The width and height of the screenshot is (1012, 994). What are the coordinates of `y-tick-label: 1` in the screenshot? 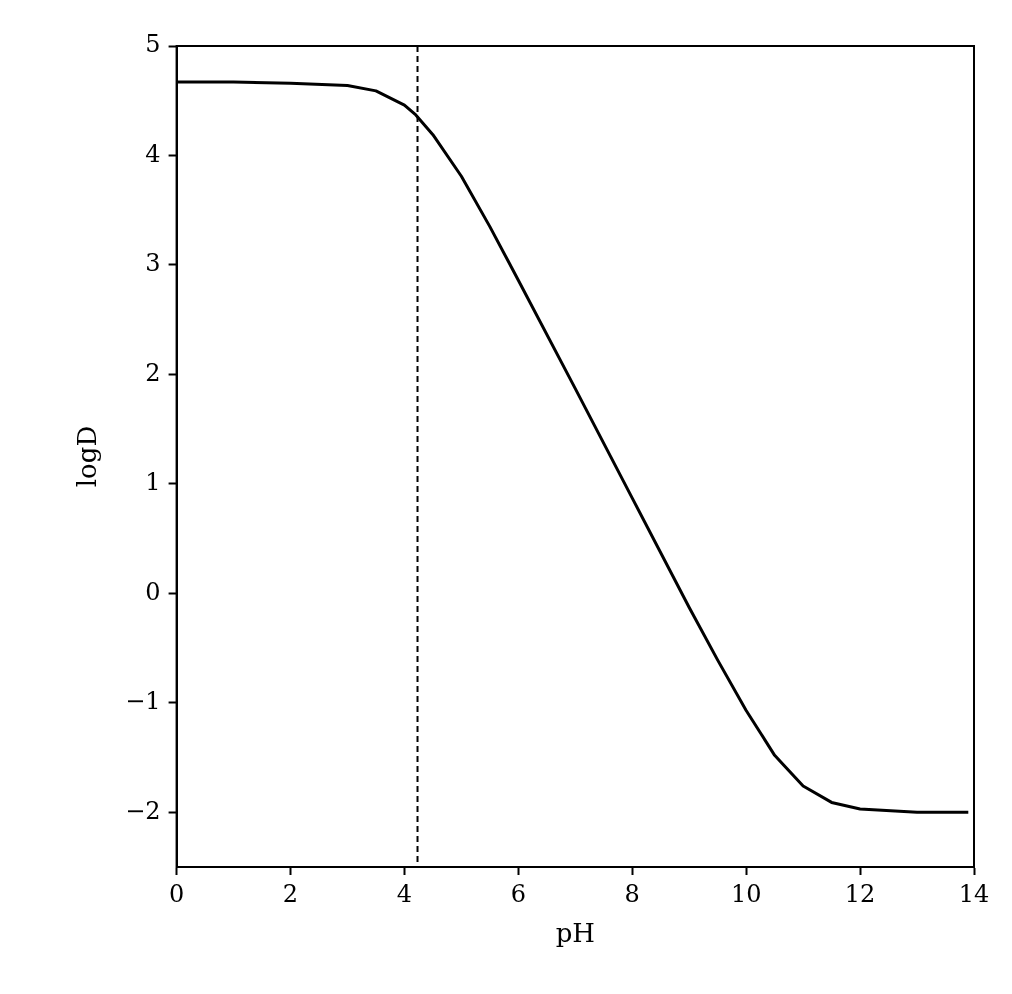 It's located at (153, 482).